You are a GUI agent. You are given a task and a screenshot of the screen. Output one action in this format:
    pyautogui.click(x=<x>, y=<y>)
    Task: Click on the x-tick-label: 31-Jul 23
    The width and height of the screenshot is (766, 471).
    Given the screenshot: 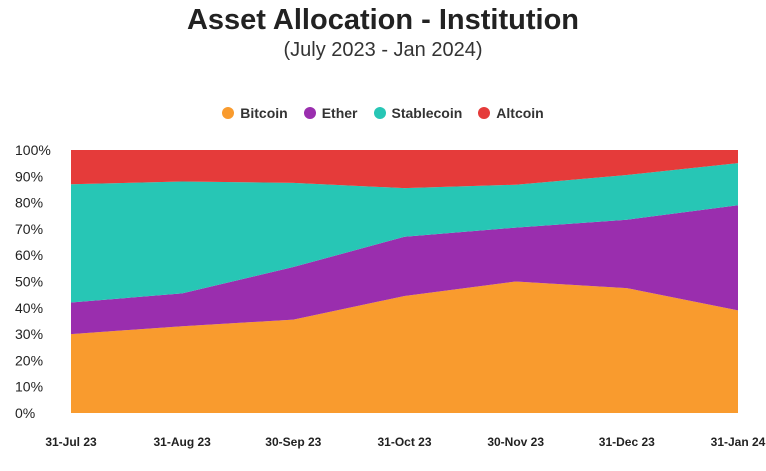 What is the action you would take?
    pyautogui.click(x=71, y=442)
    